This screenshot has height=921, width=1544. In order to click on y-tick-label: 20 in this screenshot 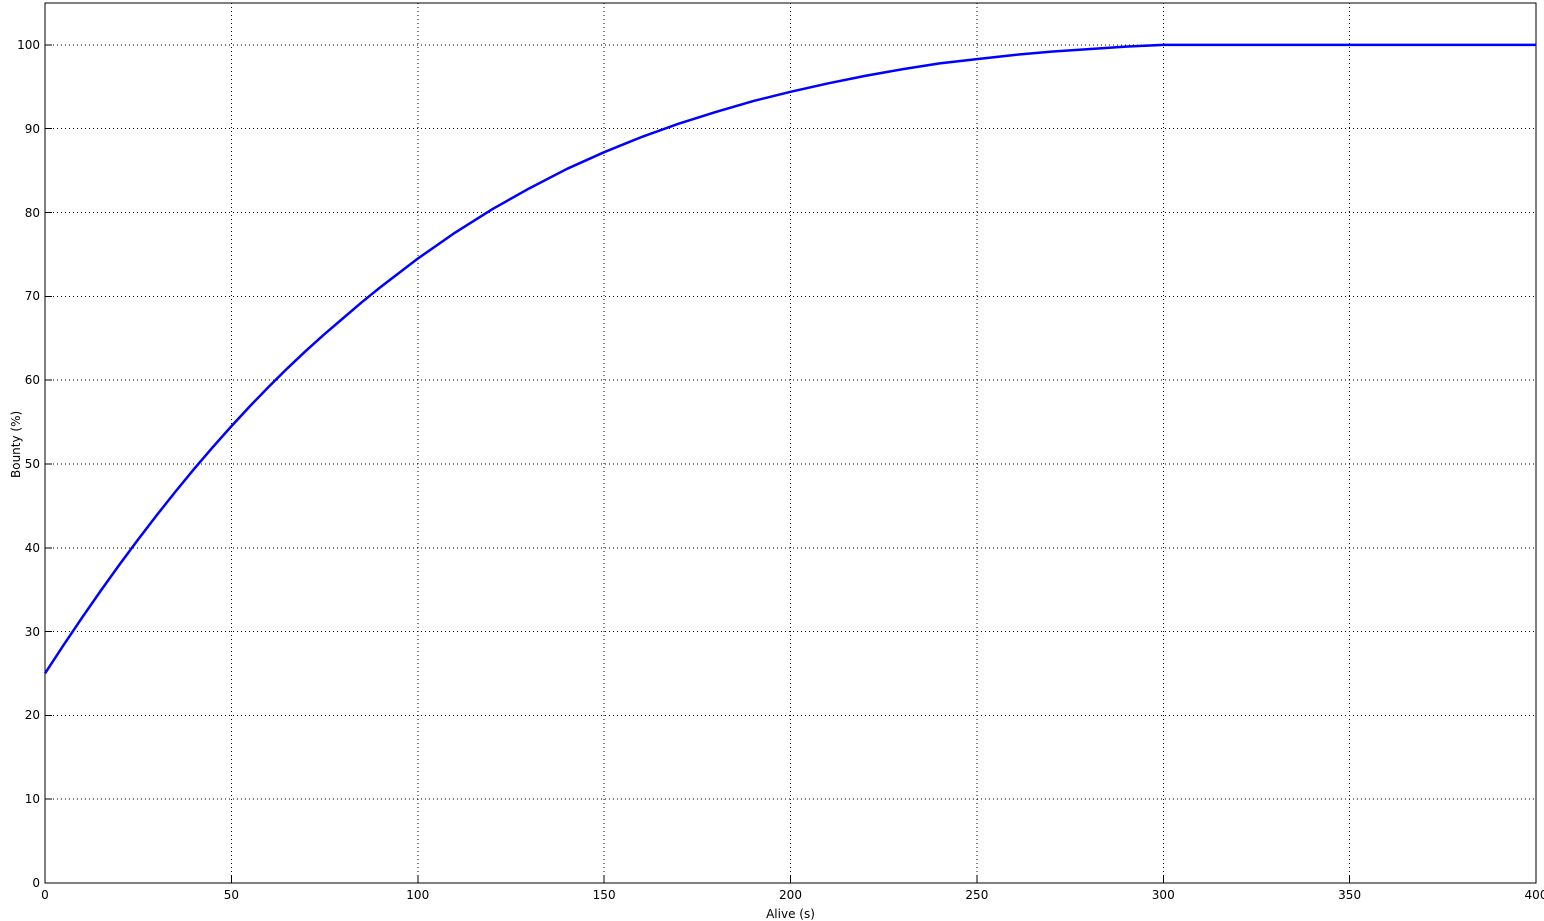, I will do `click(32, 715)`.